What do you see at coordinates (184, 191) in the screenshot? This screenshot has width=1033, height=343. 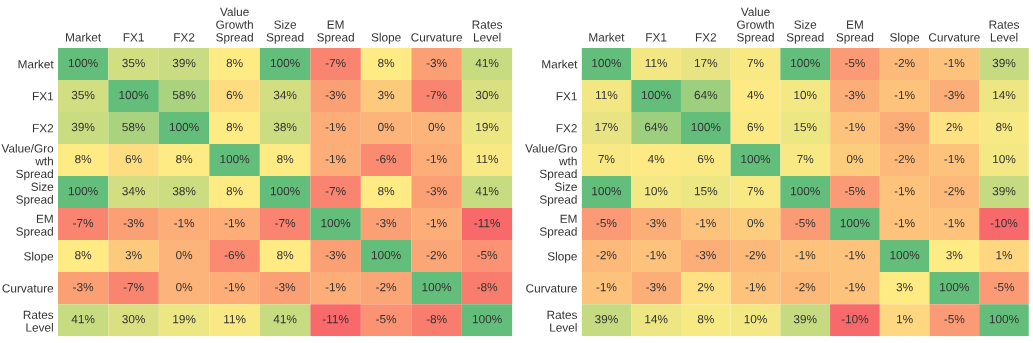 I see `data-label: 38%` at bounding box center [184, 191].